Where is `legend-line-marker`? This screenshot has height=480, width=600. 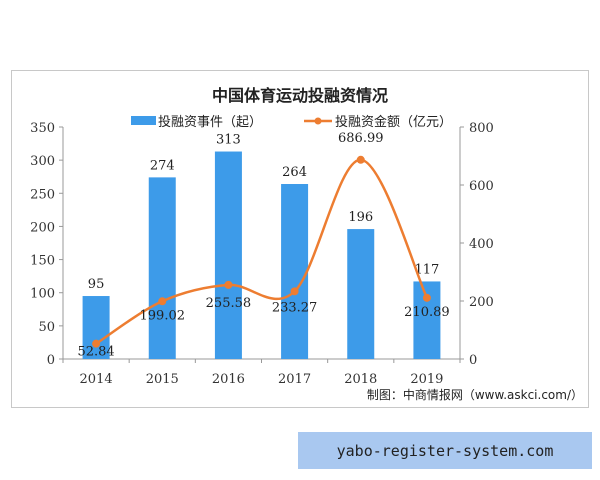 legend-line-marker is located at coordinates (318, 121).